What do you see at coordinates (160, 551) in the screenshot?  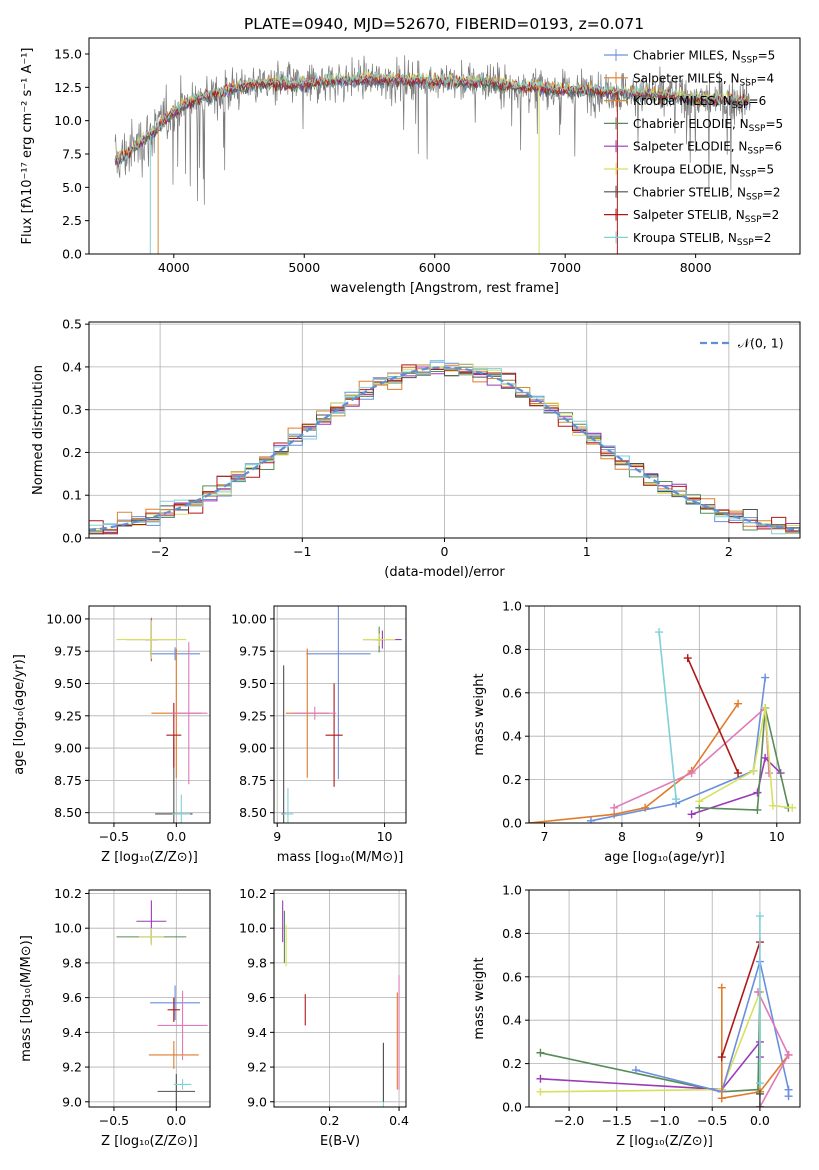 I see `x-tick-label: −2` at bounding box center [160, 551].